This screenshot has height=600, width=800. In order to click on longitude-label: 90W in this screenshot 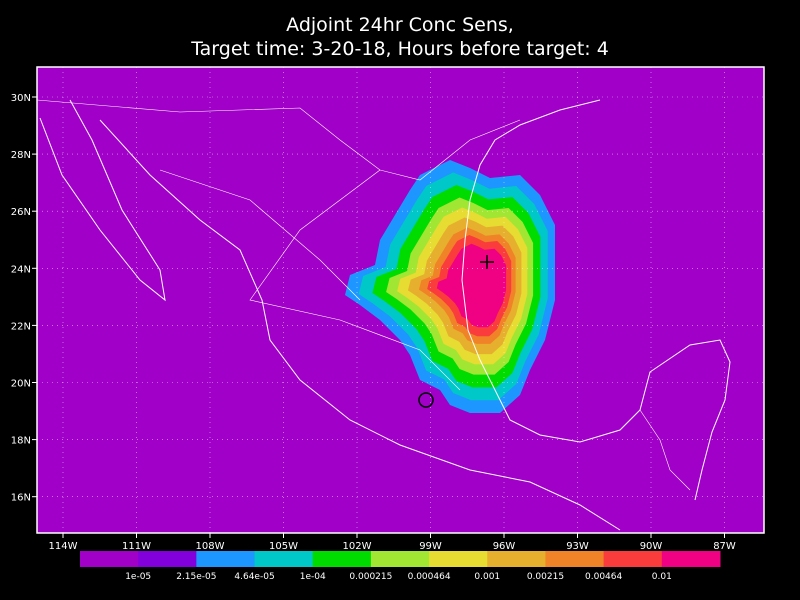, I will do `click(651, 546)`.